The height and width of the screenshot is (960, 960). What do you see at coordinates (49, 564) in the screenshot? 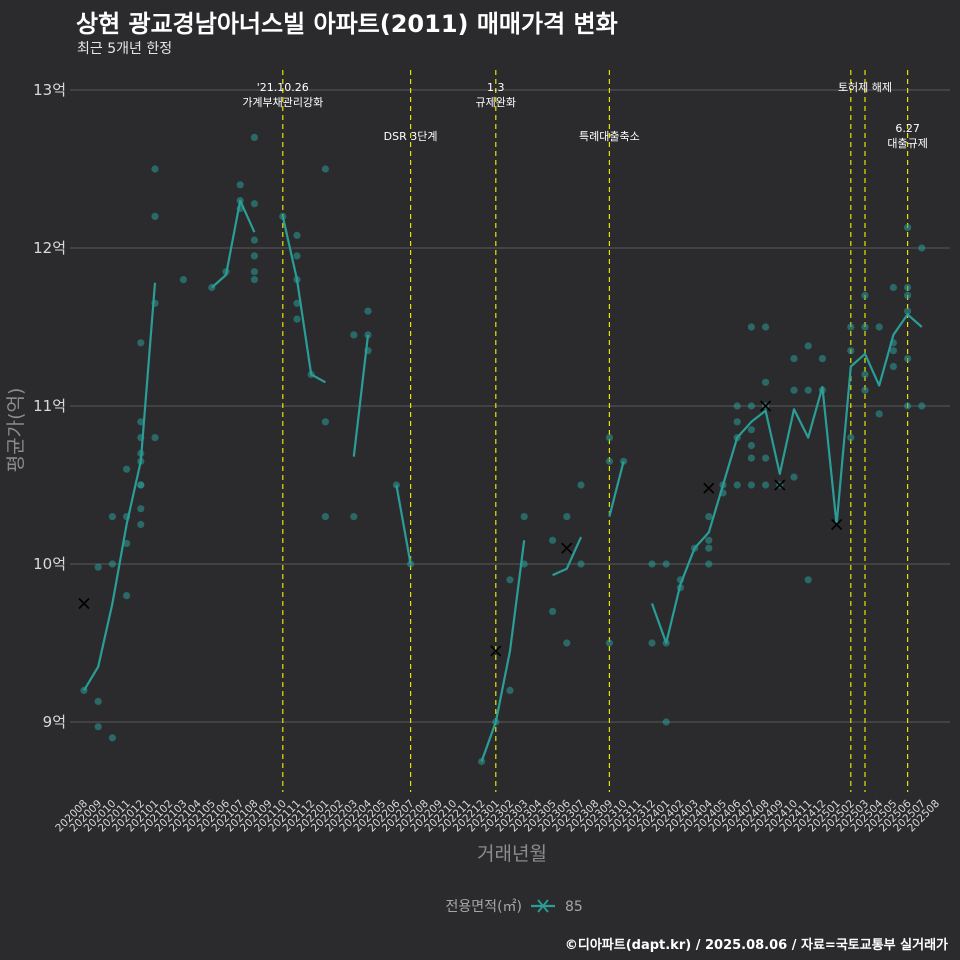
I see `y-tick-label-10: 10억` at bounding box center [49, 564].